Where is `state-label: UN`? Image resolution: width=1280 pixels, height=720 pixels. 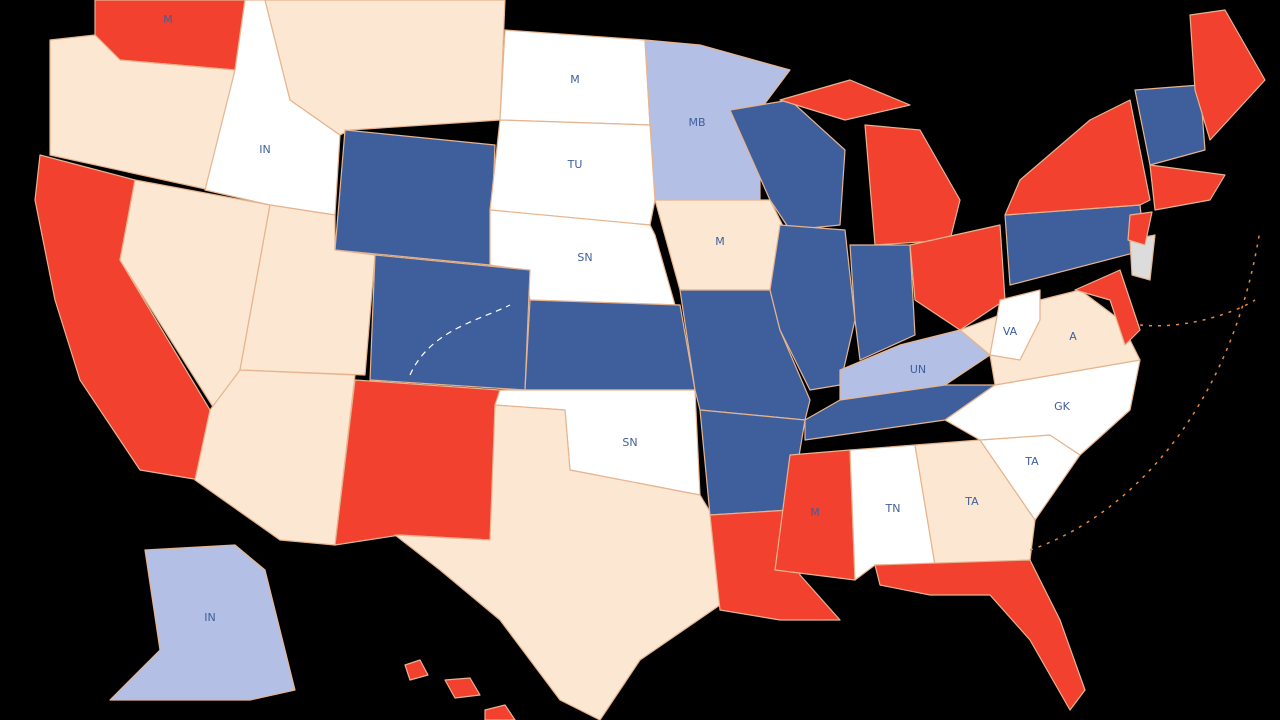 state-label: UN is located at coordinates (918, 369).